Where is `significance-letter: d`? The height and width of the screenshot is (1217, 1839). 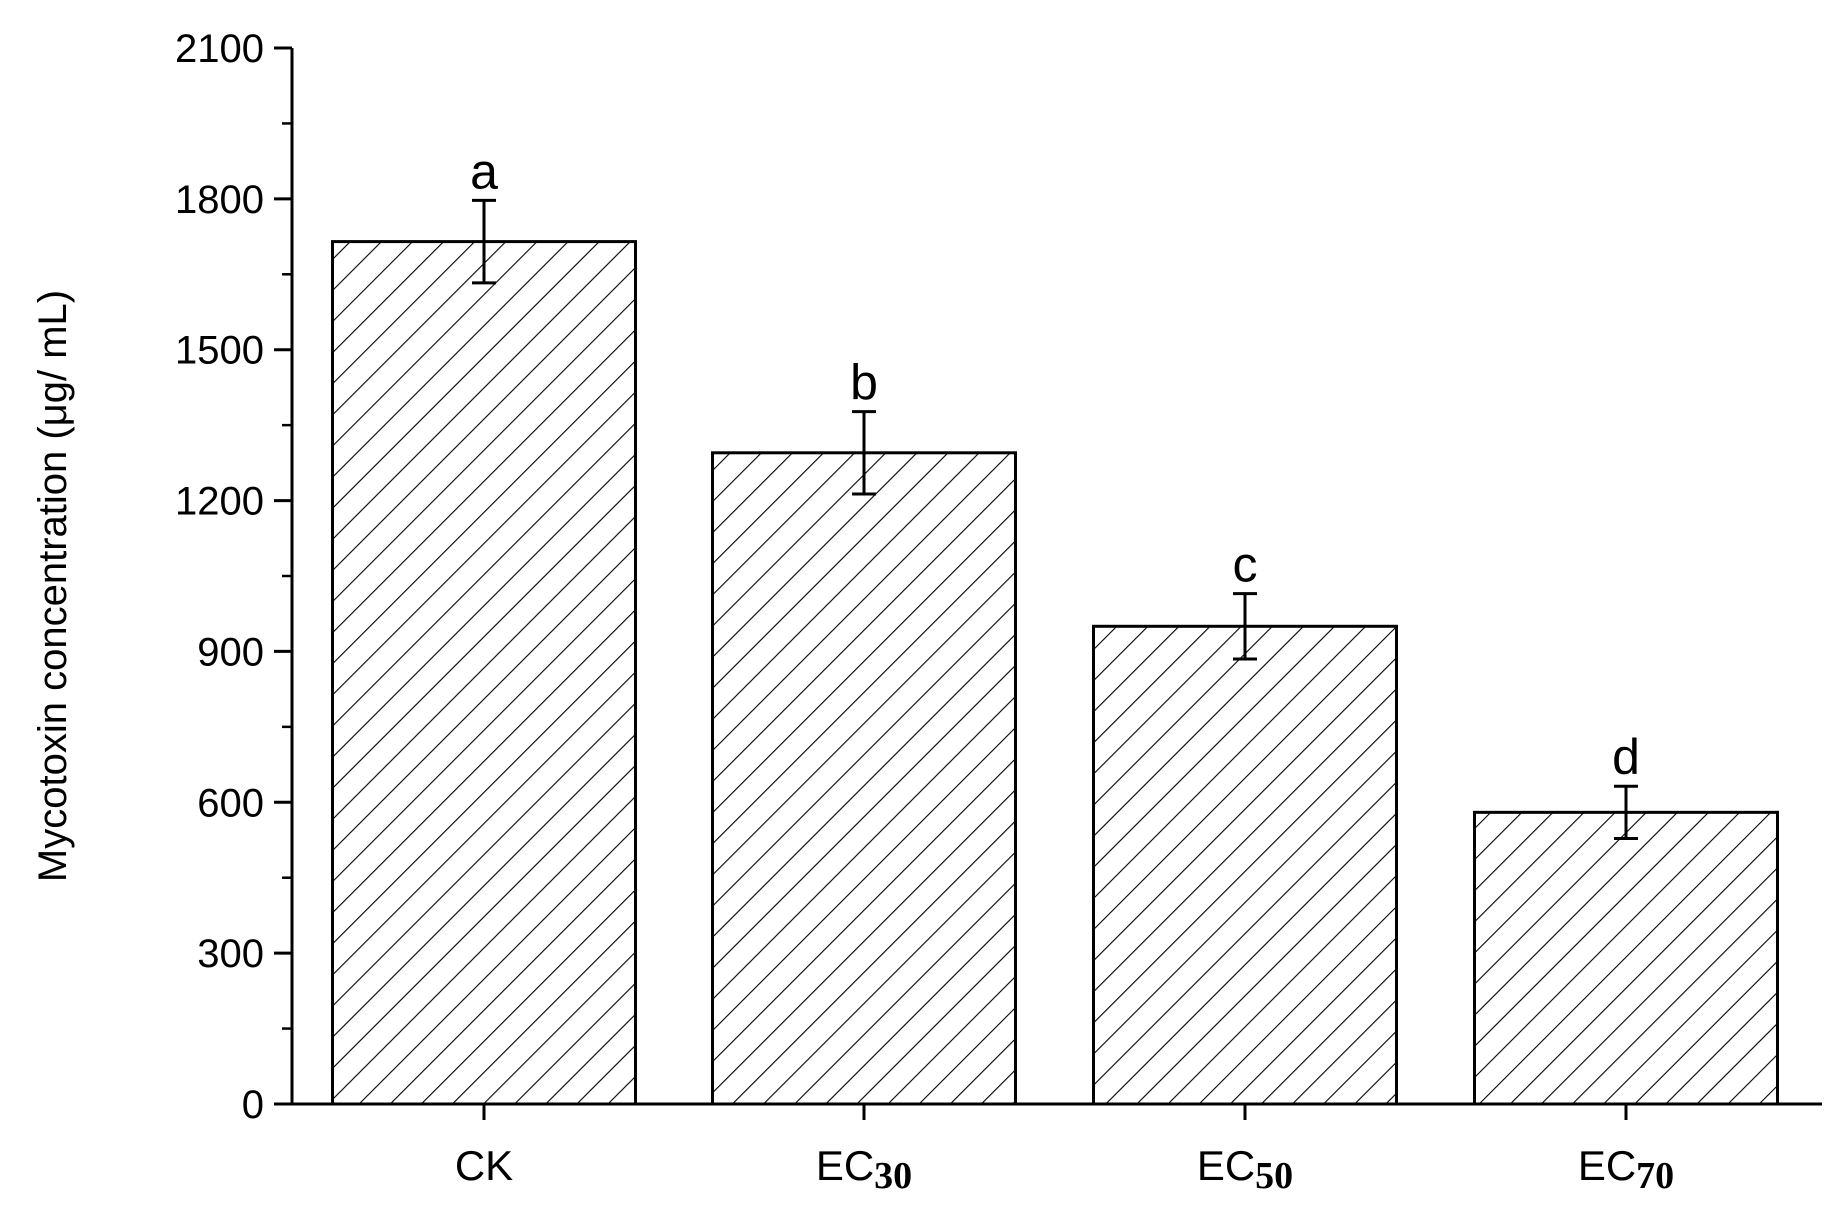 significance-letter: d is located at coordinates (1626, 757).